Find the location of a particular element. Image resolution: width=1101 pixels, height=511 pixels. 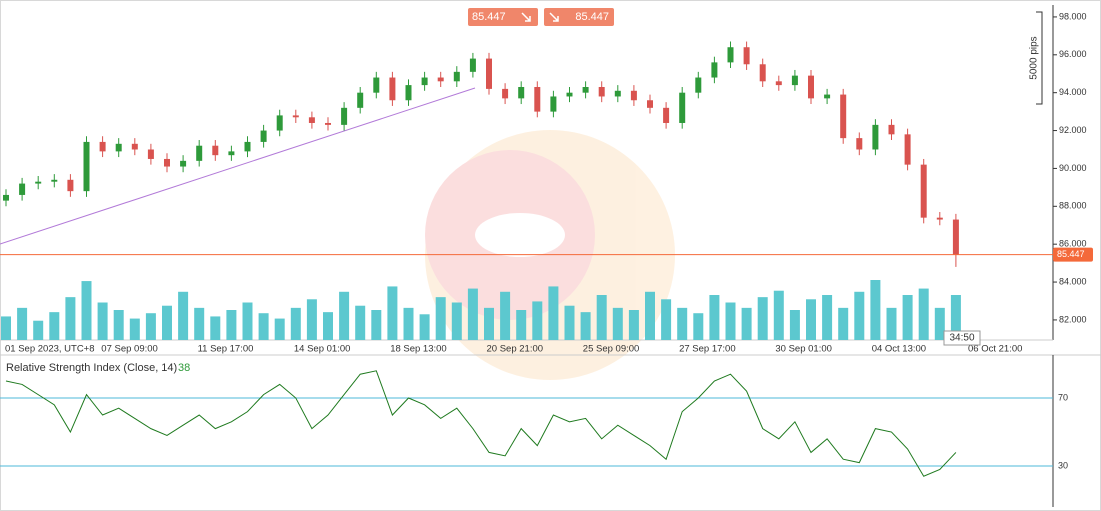

y-tick-label: 94.000 is located at coordinates (1073, 92).